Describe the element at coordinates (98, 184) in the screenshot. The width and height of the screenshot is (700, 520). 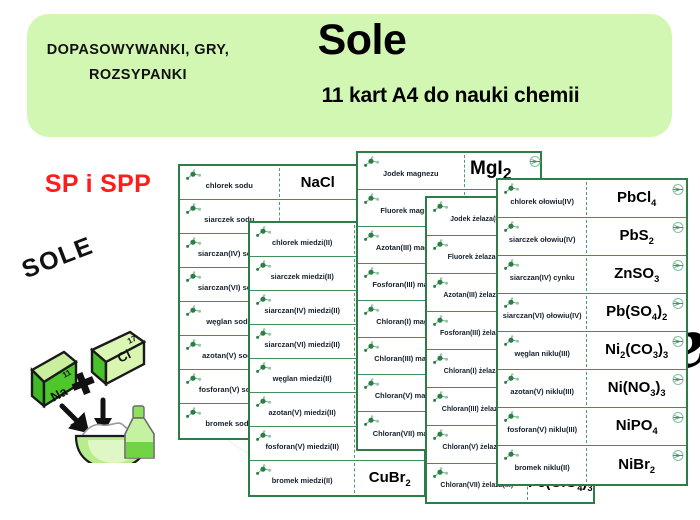
I see `education-level-label: SP i SPP` at that location.